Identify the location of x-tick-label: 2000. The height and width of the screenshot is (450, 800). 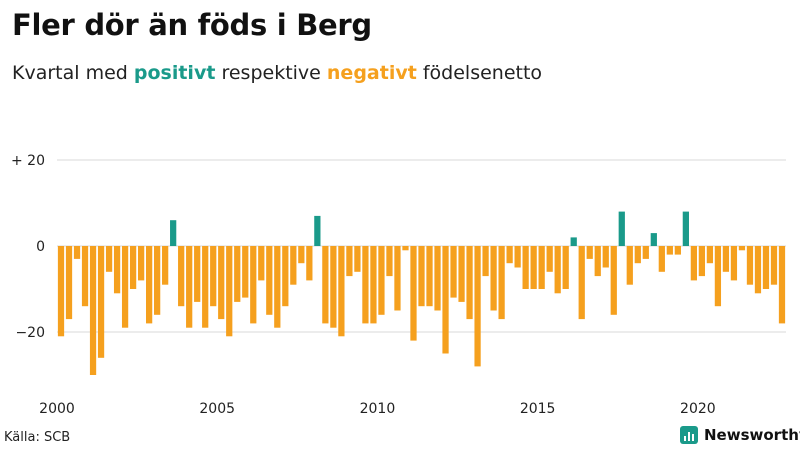
(57, 409).